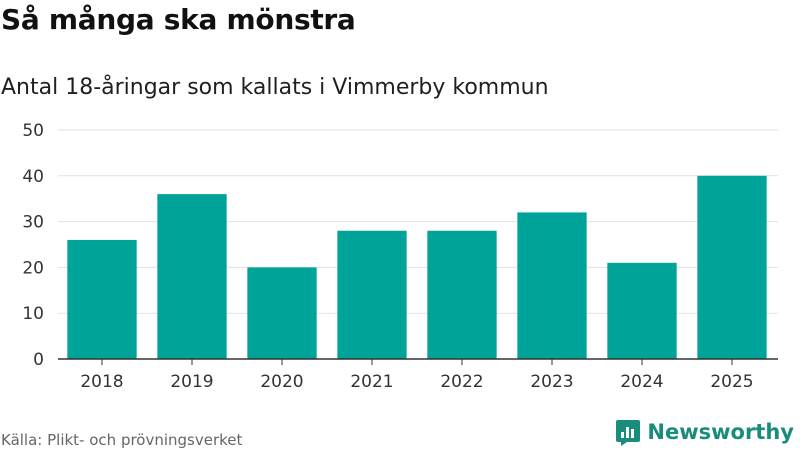  Describe the element at coordinates (122, 440) in the screenshot. I see `source-note: Källa: Plikt- och prövningsverket` at that location.